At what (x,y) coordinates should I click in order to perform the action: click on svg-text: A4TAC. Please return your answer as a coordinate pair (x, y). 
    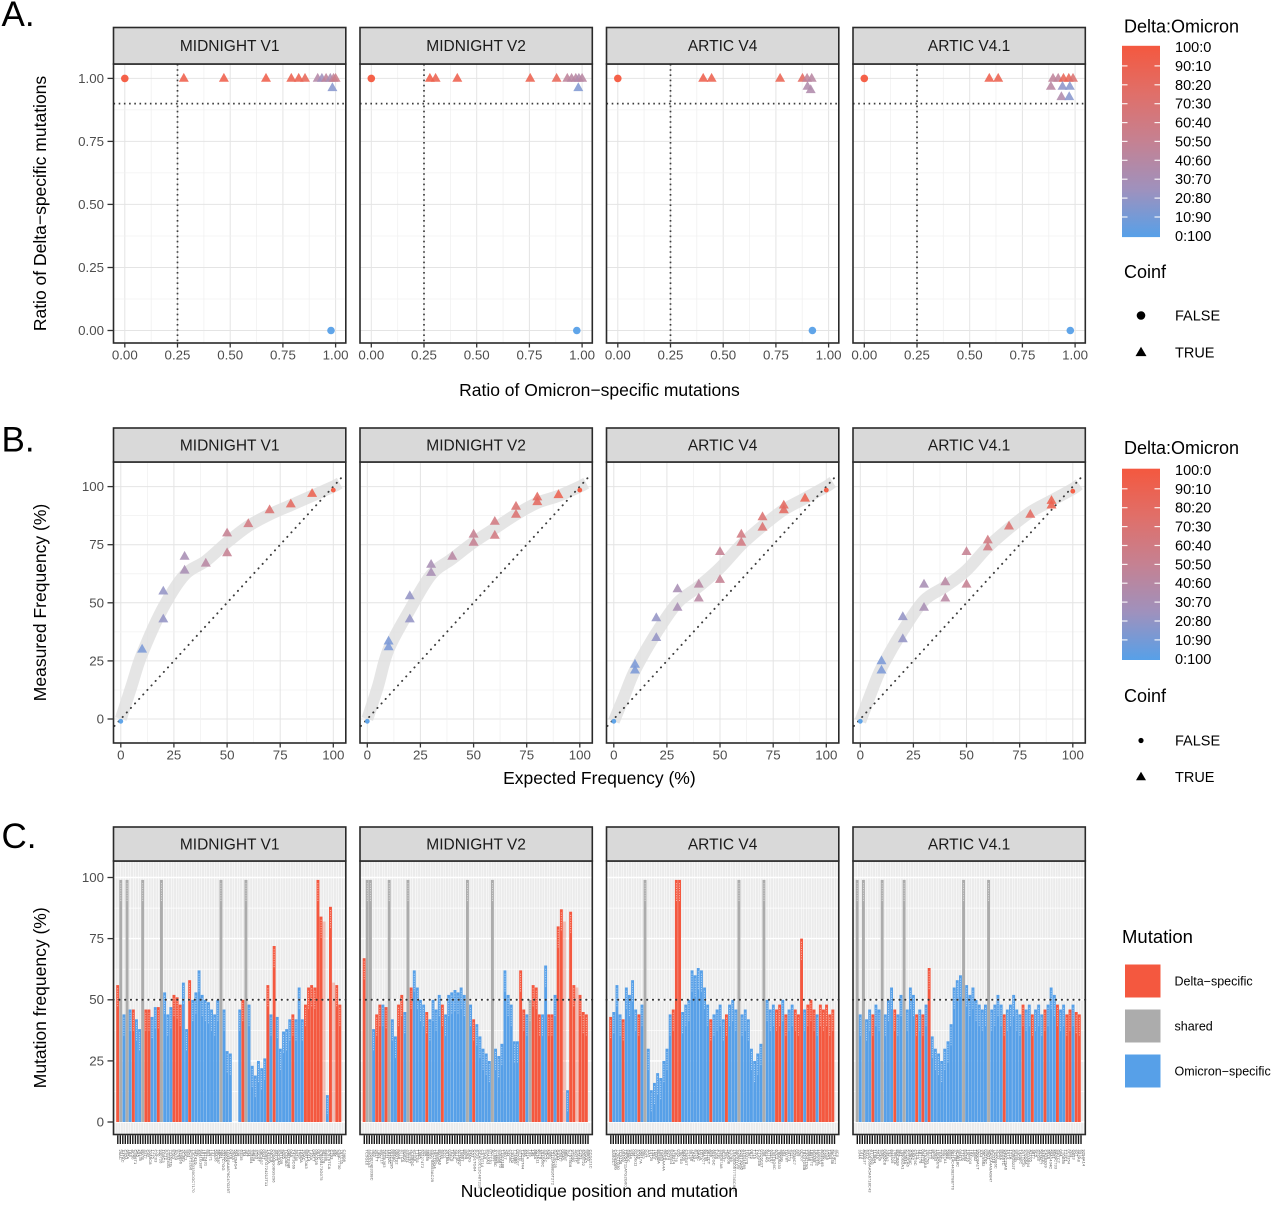
    Looking at the image, I should click on (123, 1156).